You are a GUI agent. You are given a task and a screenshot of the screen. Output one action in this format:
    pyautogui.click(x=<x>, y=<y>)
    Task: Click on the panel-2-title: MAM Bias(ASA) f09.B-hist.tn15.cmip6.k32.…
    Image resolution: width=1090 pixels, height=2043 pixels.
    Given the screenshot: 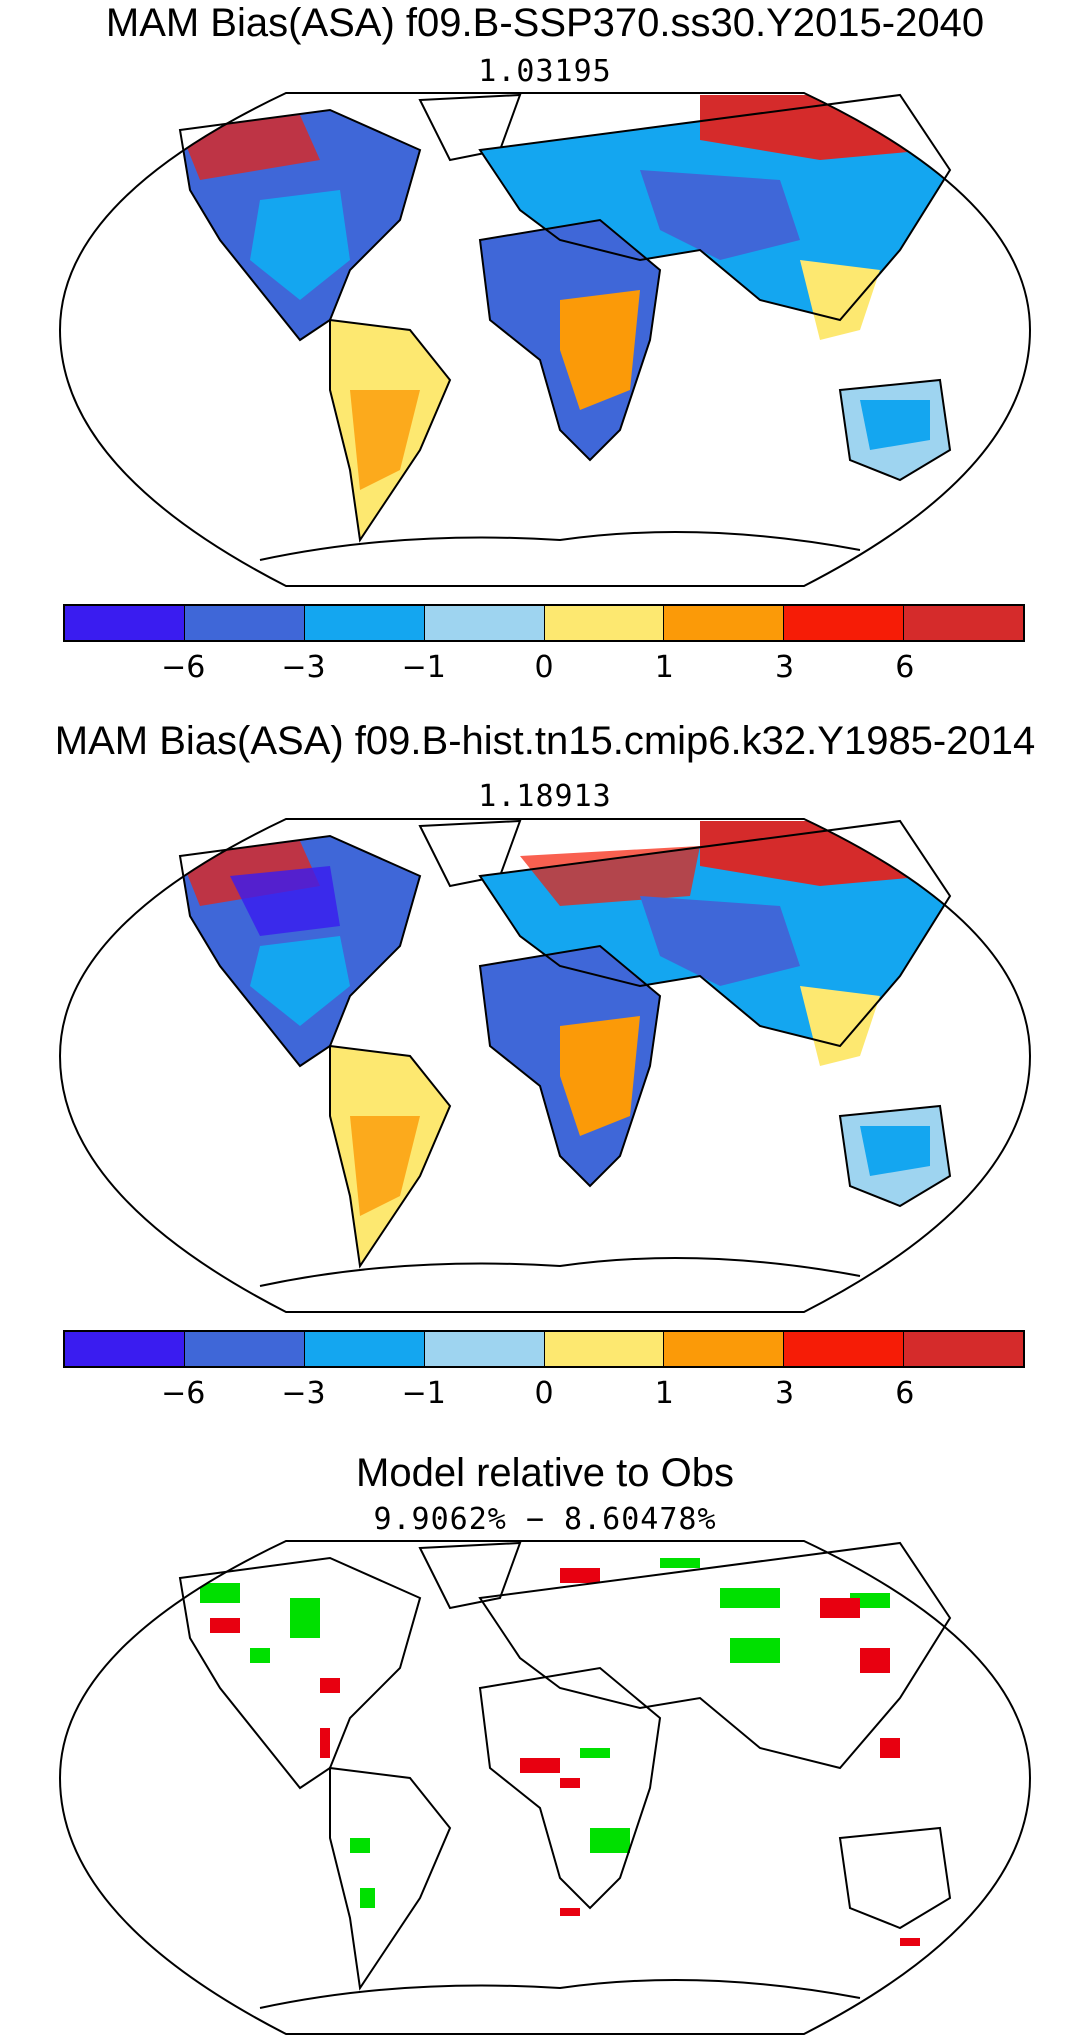 What is the action you would take?
    pyautogui.click(x=545, y=741)
    